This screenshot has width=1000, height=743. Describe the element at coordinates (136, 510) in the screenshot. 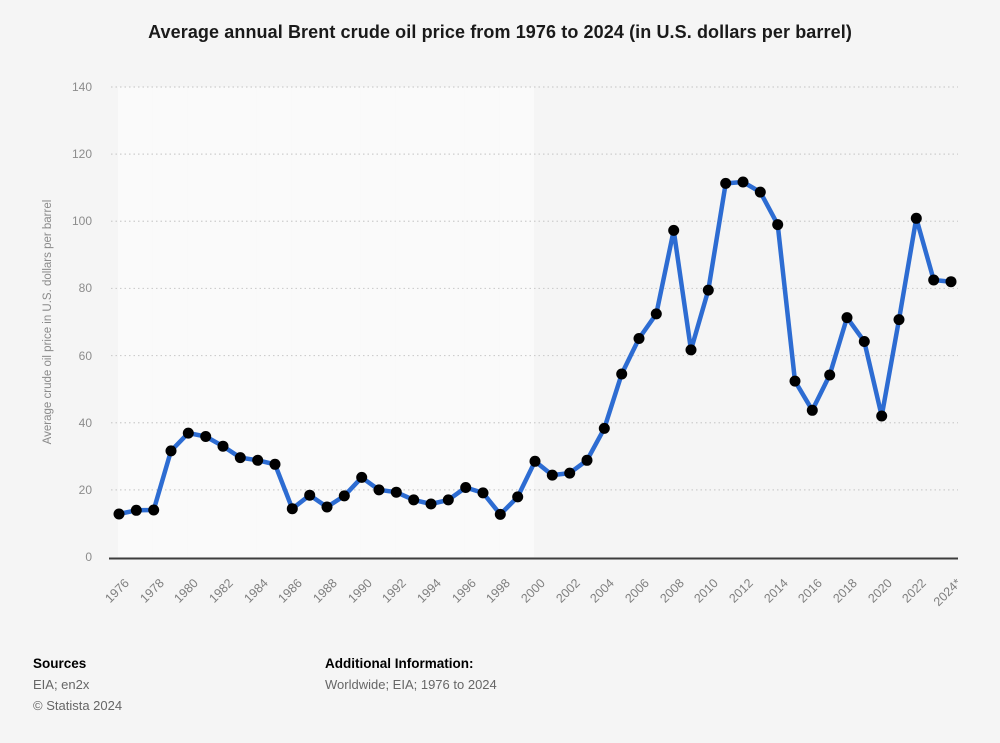

I see `data-point-1977: 1977: 13.9` at that location.